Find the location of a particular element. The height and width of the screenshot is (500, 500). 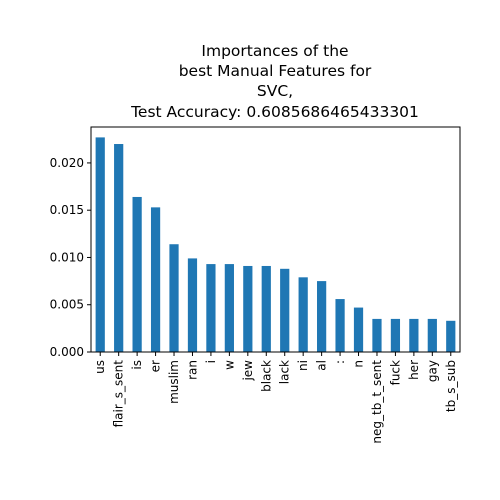

x-tick-label: tb_s_sub is located at coordinates (451, 386).